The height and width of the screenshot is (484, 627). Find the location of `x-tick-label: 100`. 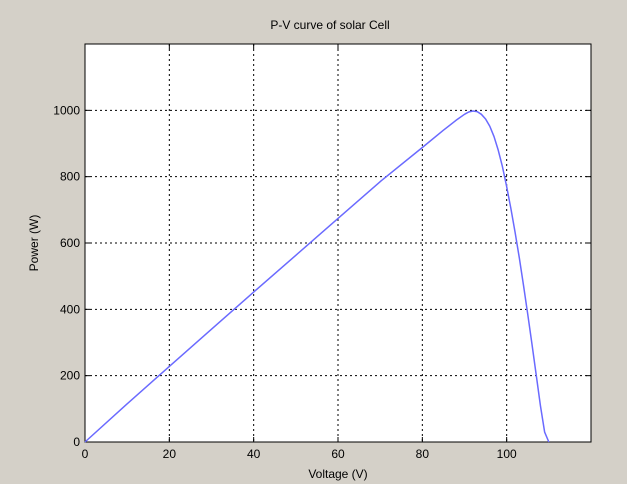

x-tick-label: 100 is located at coordinates (507, 454).